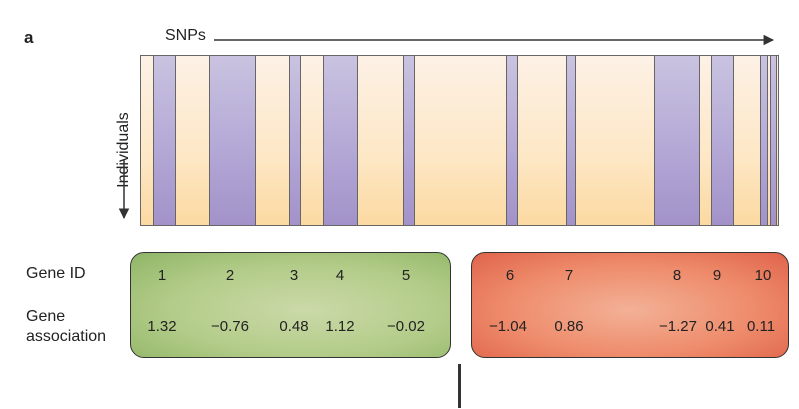 This screenshot has height=409, width=799. Describe the element at coordinates (508, 326) in the screenshot. I see `gene-association-6: −1.04` at that location.